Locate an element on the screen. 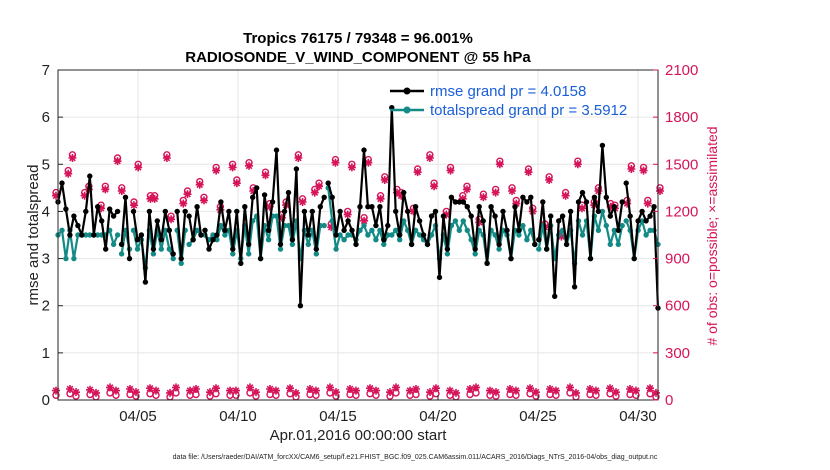  chart-title-line2: RADIOSONDE_V_WIND_COMPONENT @ 55 hPa is located at coordinates (358, 57).